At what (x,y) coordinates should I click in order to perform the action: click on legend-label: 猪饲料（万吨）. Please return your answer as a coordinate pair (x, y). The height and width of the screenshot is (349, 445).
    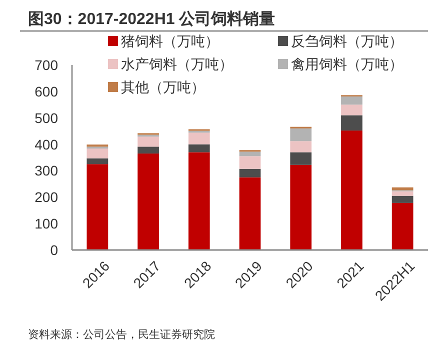
    Looking at the image, I should click on (170, 41).